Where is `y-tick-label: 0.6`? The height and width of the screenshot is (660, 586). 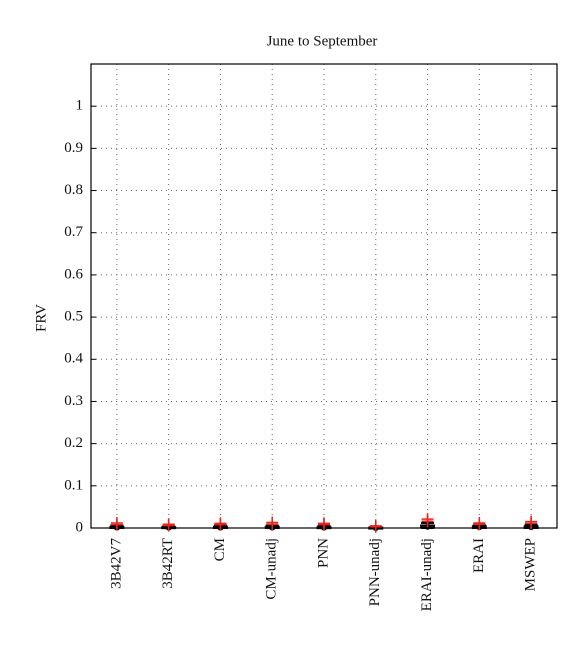
y-tick-label: 0.6 is located at coordinates (73, 274).